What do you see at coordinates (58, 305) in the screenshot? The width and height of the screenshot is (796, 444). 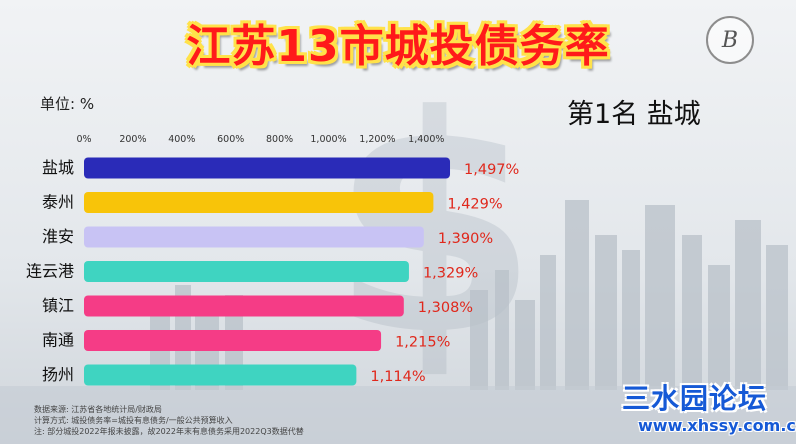 I see `category-label: 镇江` at bounding box center [58, 305].